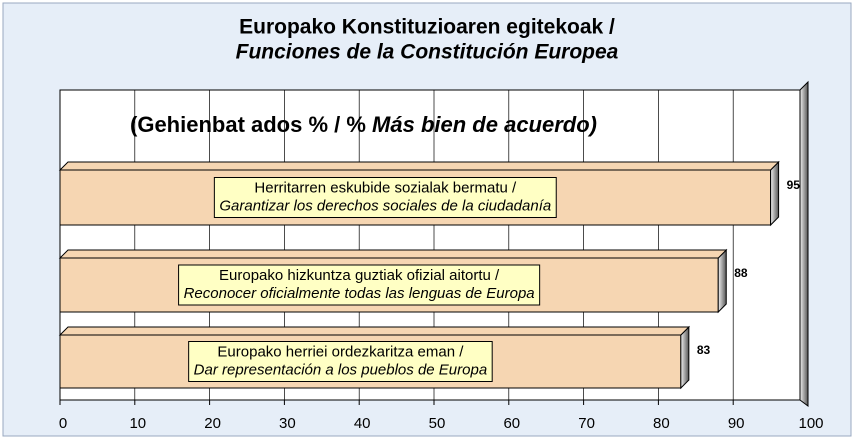  Describe the element at coordinates (741, 273) in the screenshot. I see `value-label: 88` at that location.